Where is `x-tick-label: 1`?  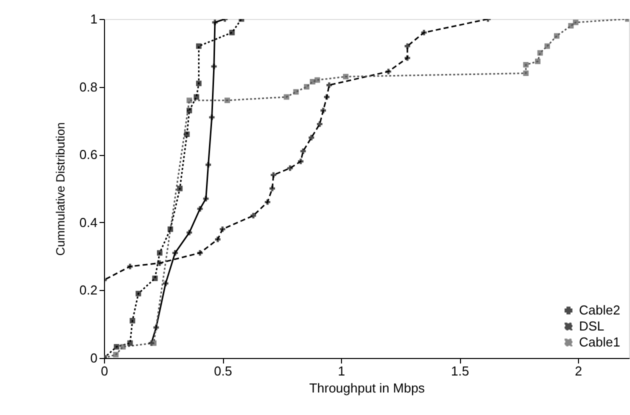
x-tick-label: 1 is located at coordinates (342, 371).